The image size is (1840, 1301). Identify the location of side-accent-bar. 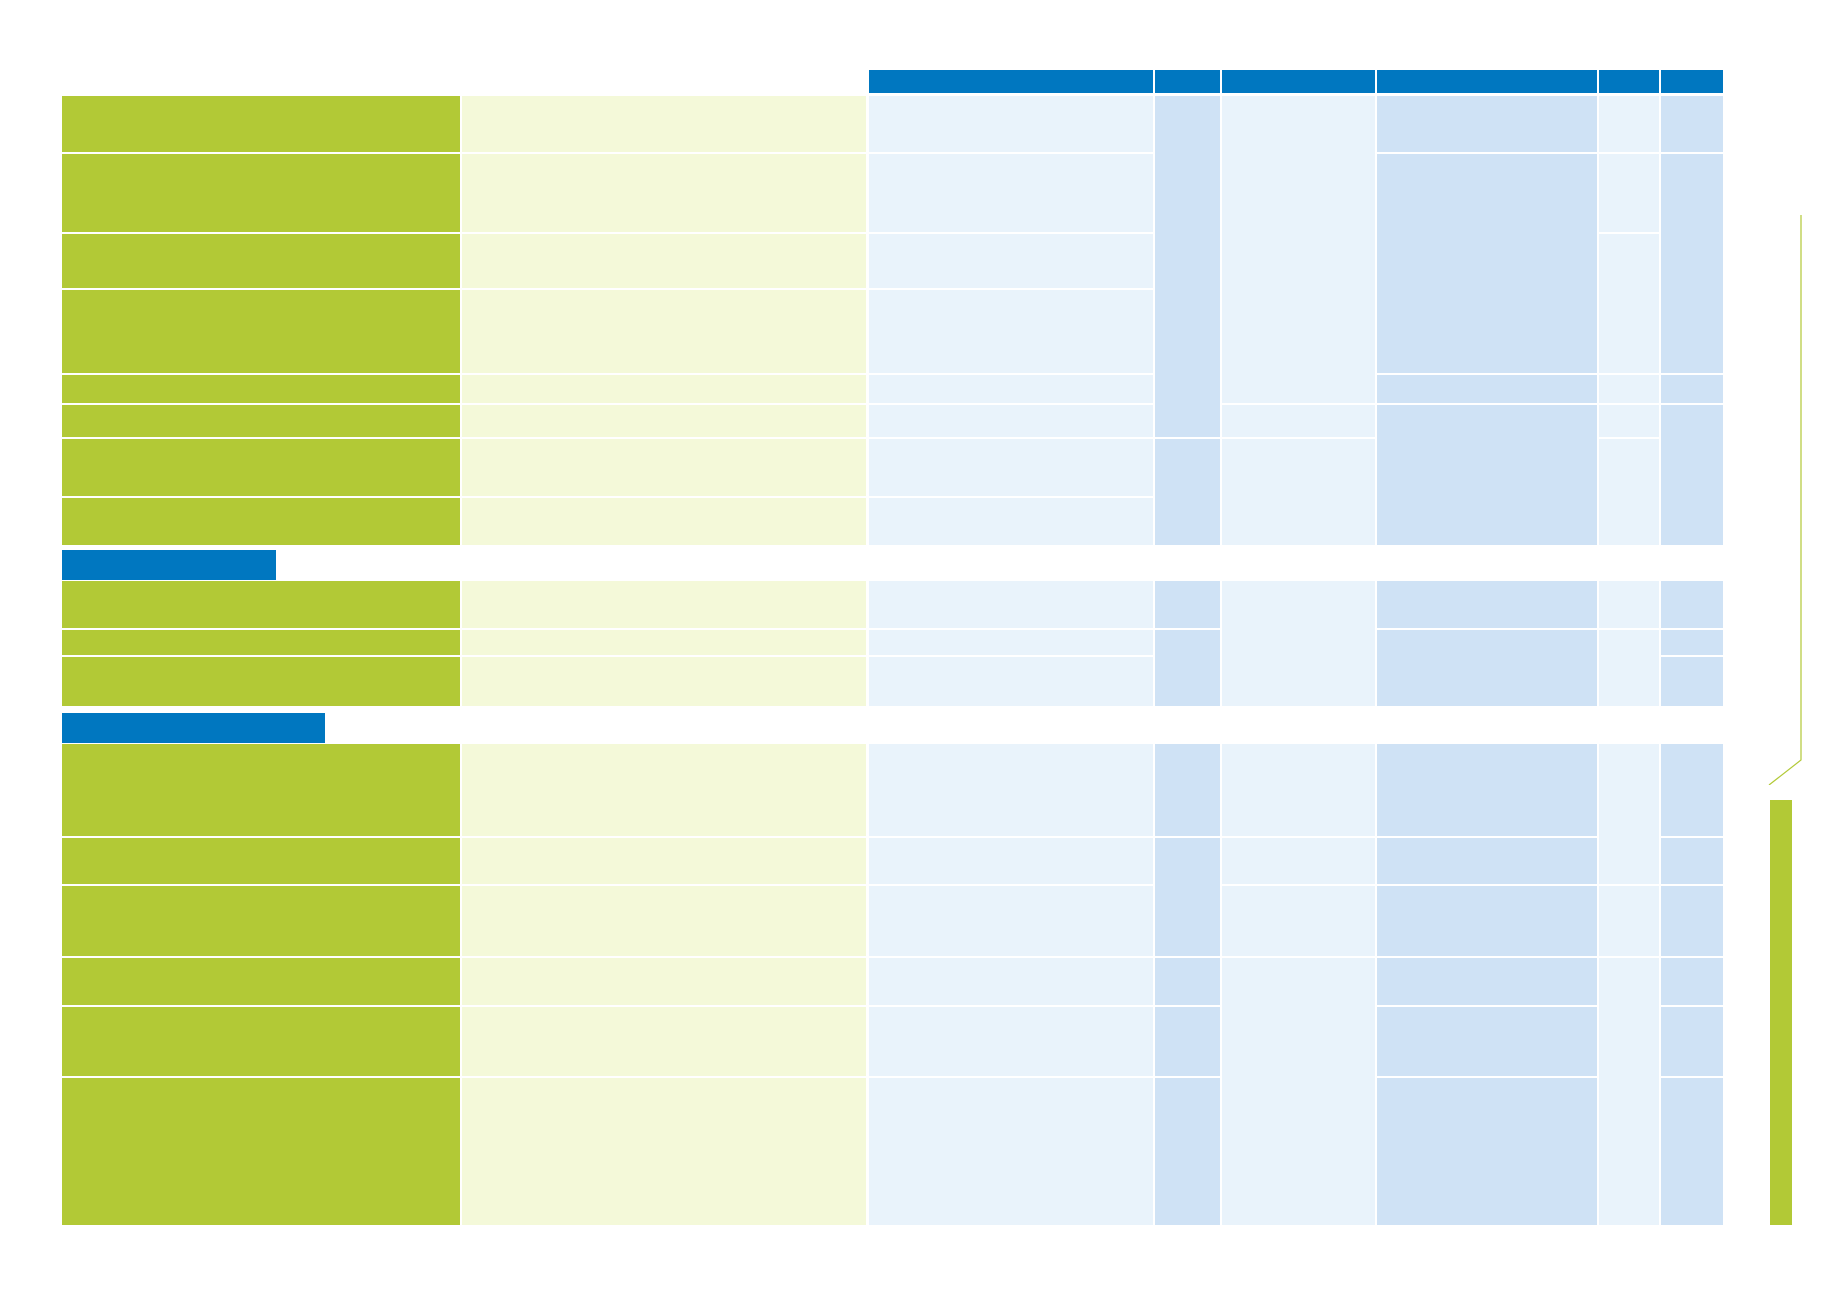
(1781, 1012).